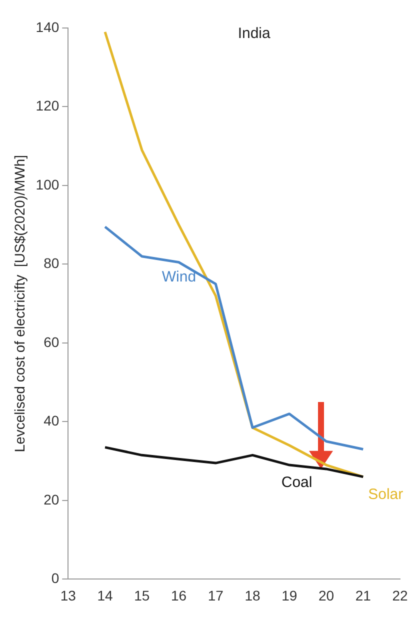 Image resolution: width=420 pixels, height=630 pixels. What do you see at coordinates (216, 595) in the screenshot?
I see `x-tick-label: 17` at bounding box center [216, 595].